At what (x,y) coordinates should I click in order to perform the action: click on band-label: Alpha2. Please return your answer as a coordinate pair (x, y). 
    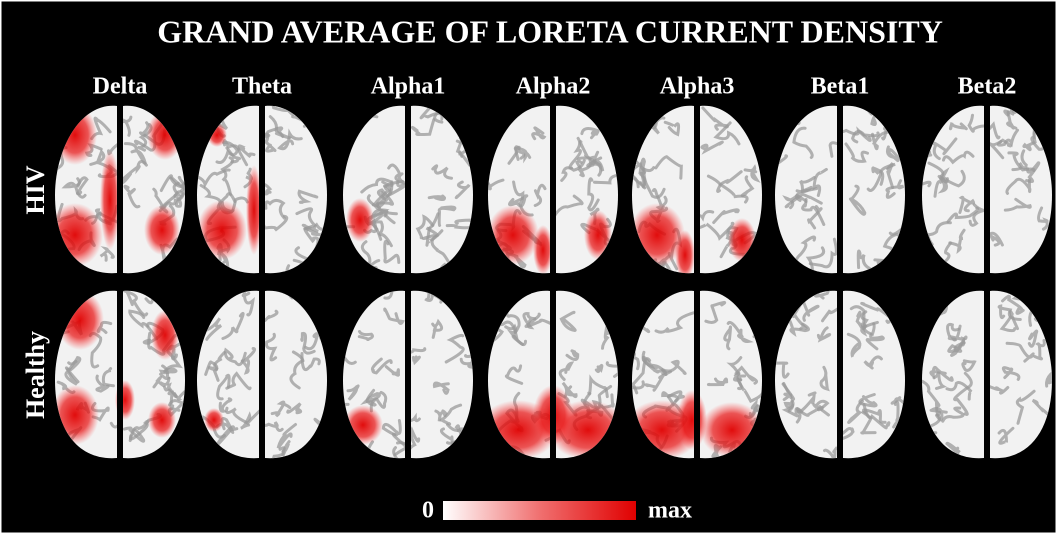
    Looking at the image, I should click on (553, 87).